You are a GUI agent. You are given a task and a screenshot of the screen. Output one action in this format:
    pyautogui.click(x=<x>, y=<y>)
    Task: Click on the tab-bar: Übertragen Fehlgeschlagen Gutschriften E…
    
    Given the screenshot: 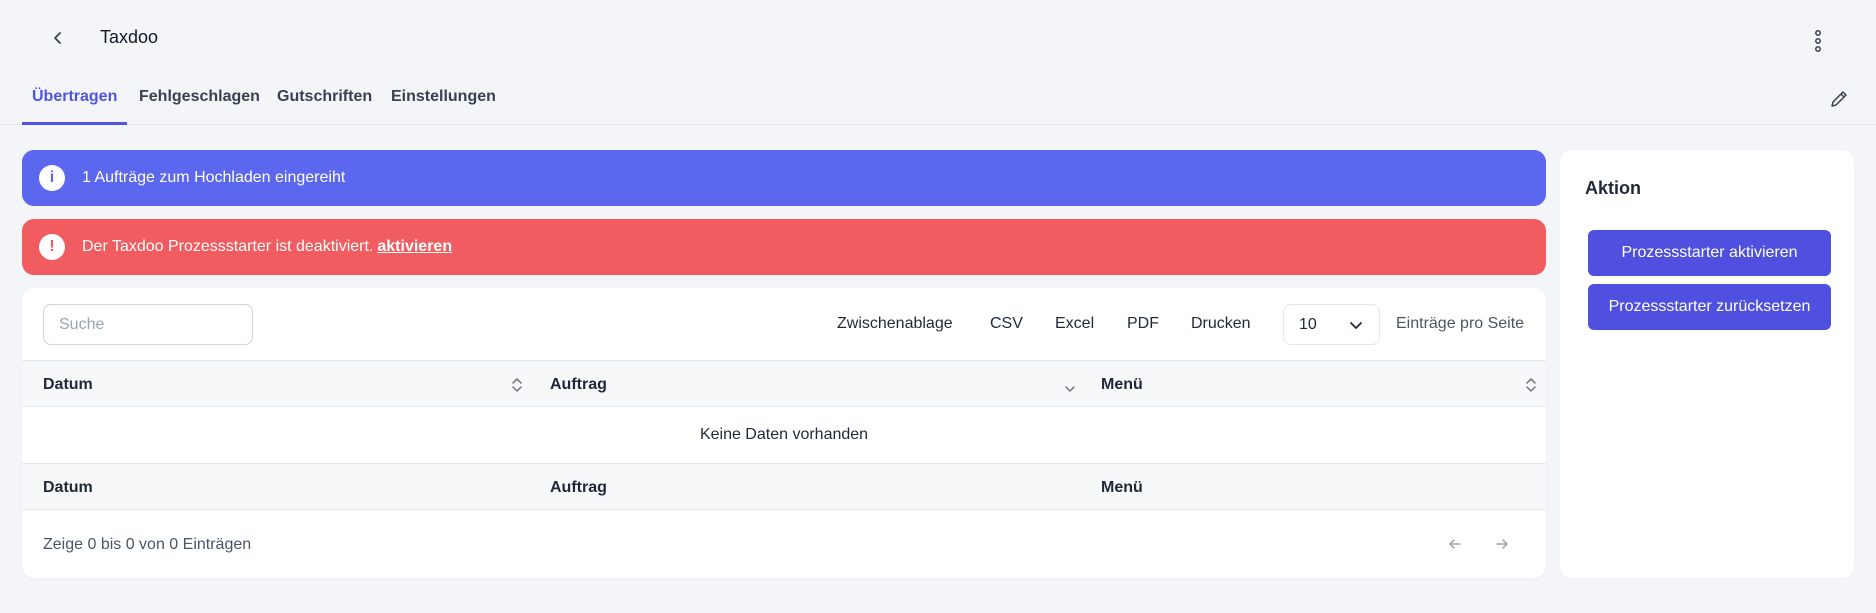 What is the action you would take?
    pyautogui.click(x=938, y=101)
    